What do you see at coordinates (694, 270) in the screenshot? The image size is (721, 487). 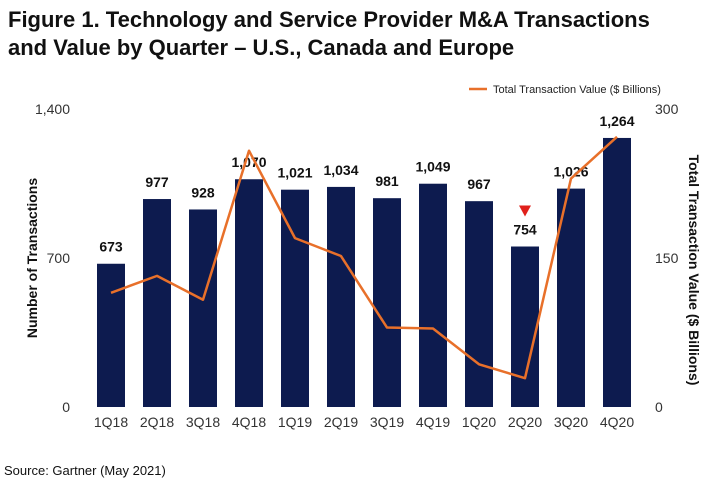 I see `y2-axis-title: Total Transaction Value ($ Billions)` at bounding box center [694, 270].